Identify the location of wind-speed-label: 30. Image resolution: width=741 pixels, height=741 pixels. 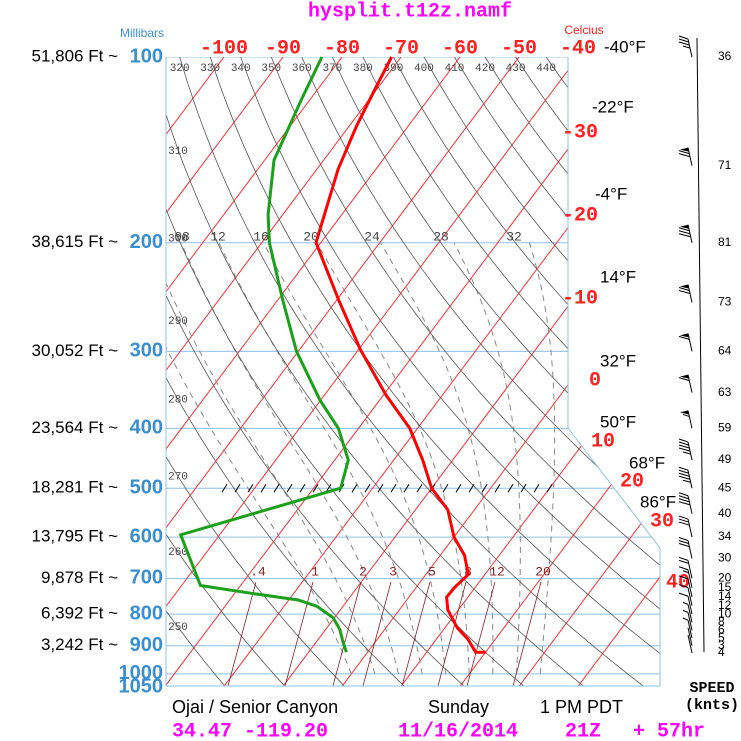
(725, 558).